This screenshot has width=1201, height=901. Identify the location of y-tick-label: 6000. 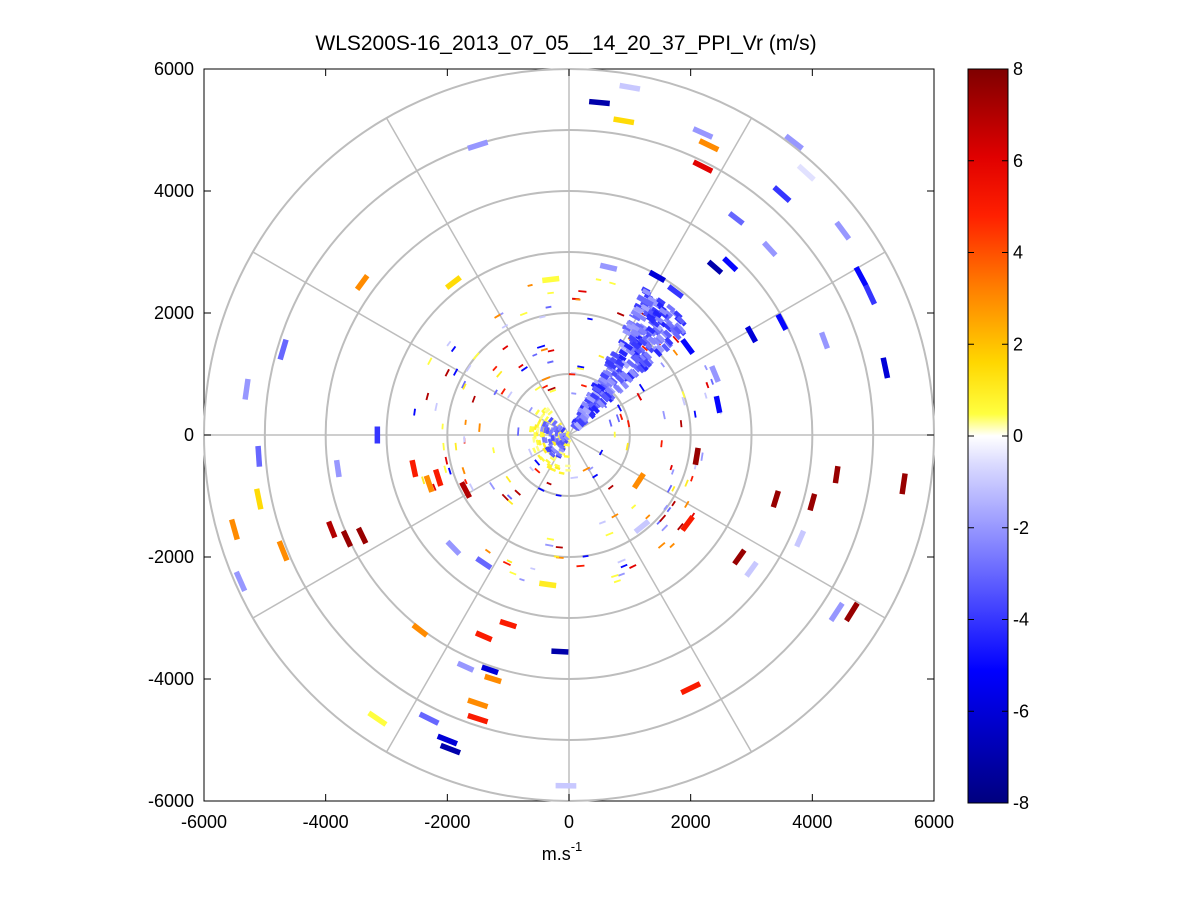
(174, 69).